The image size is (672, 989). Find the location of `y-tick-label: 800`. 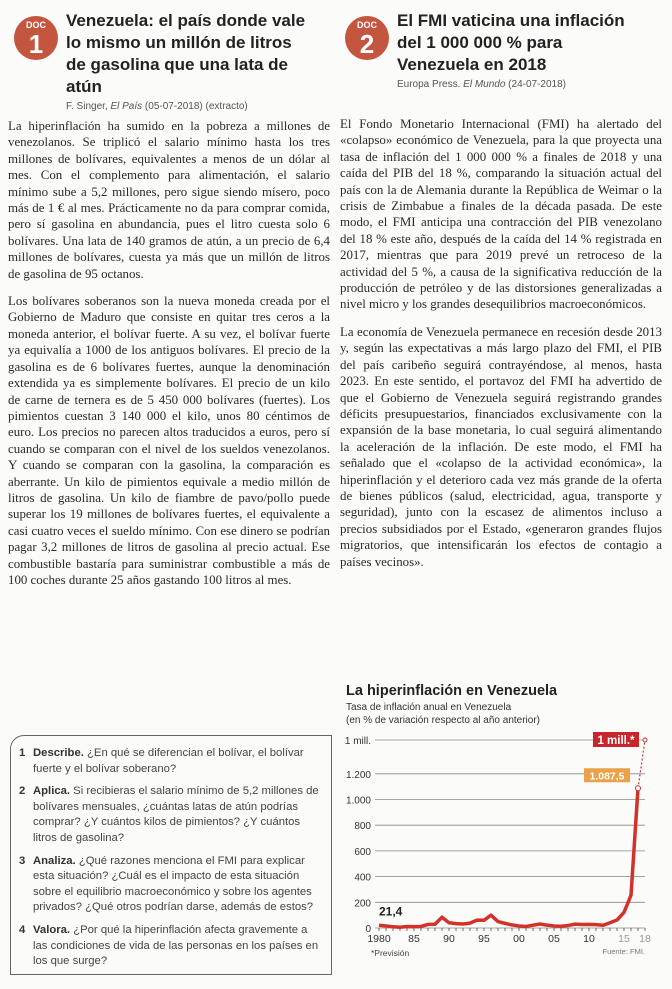

y-tick-label: 800 is located at coordinates (362, 826).